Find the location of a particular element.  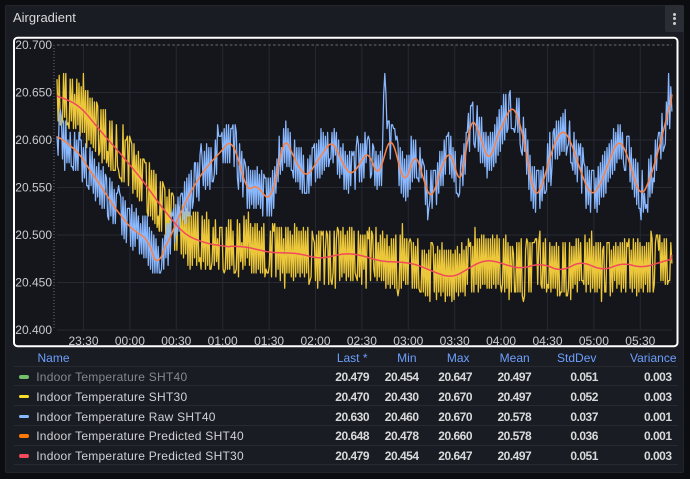

svg-text: 05:30 is located at coordinates (640, 341).